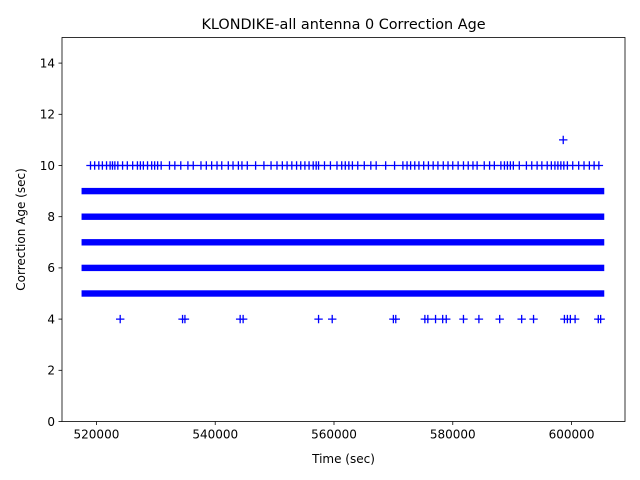 This screenshot has width=640, height=480. What do you see at coordinates (21, 229) in the screenshot?
I see `y-axis-title: Correction Age (sec)` at bounding box center [21, 229].